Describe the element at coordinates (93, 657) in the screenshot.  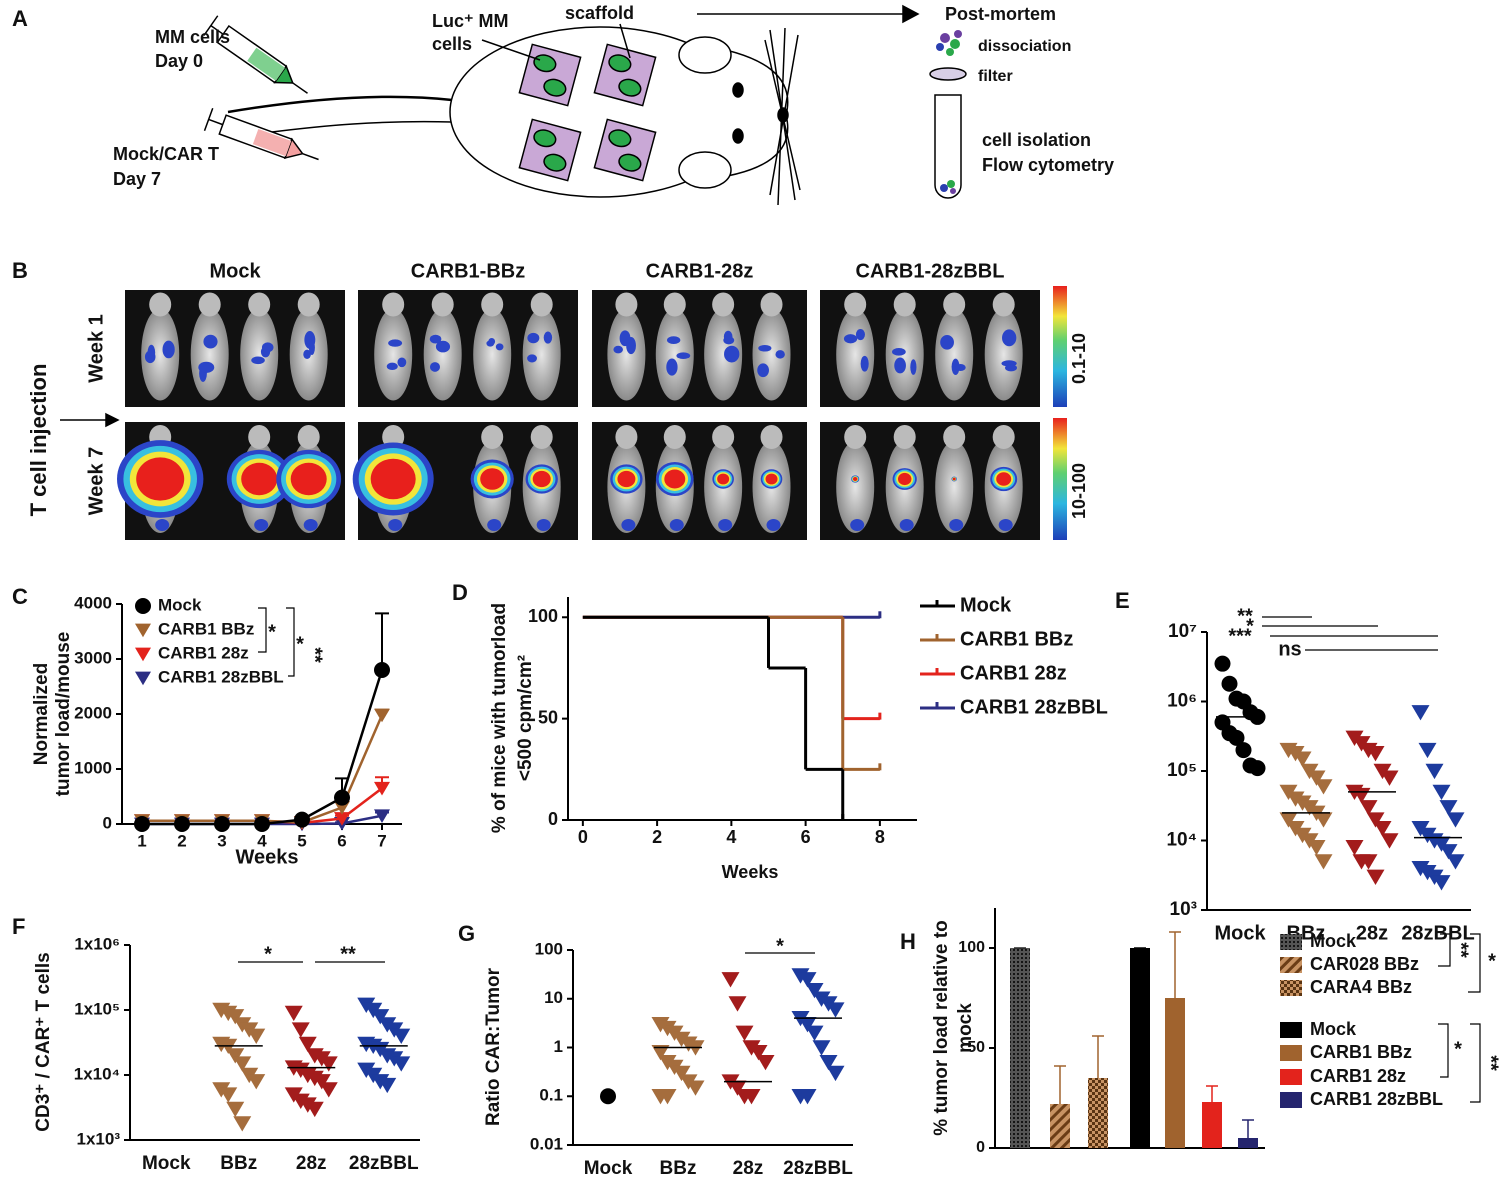
I see `y-tick-label: 3000` at that location.